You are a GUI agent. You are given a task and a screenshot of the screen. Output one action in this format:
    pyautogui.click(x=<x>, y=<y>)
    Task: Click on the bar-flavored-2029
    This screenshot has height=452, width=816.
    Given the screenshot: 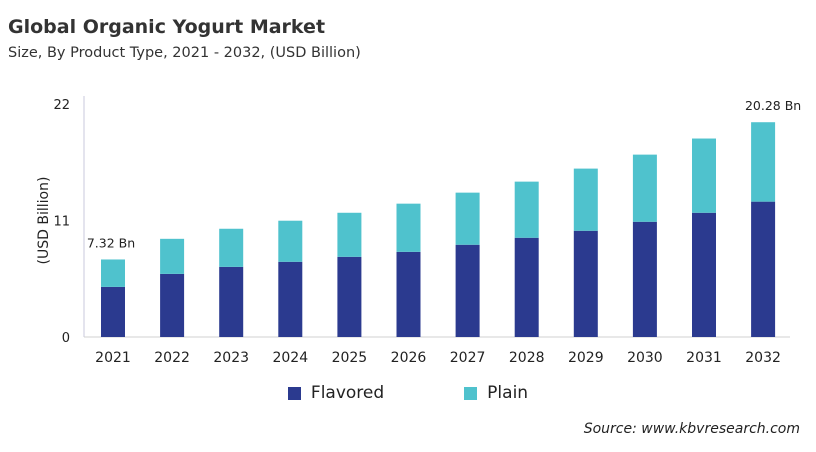 What is the action you would take?
    pyautogui.click(x=585, y=283)
    